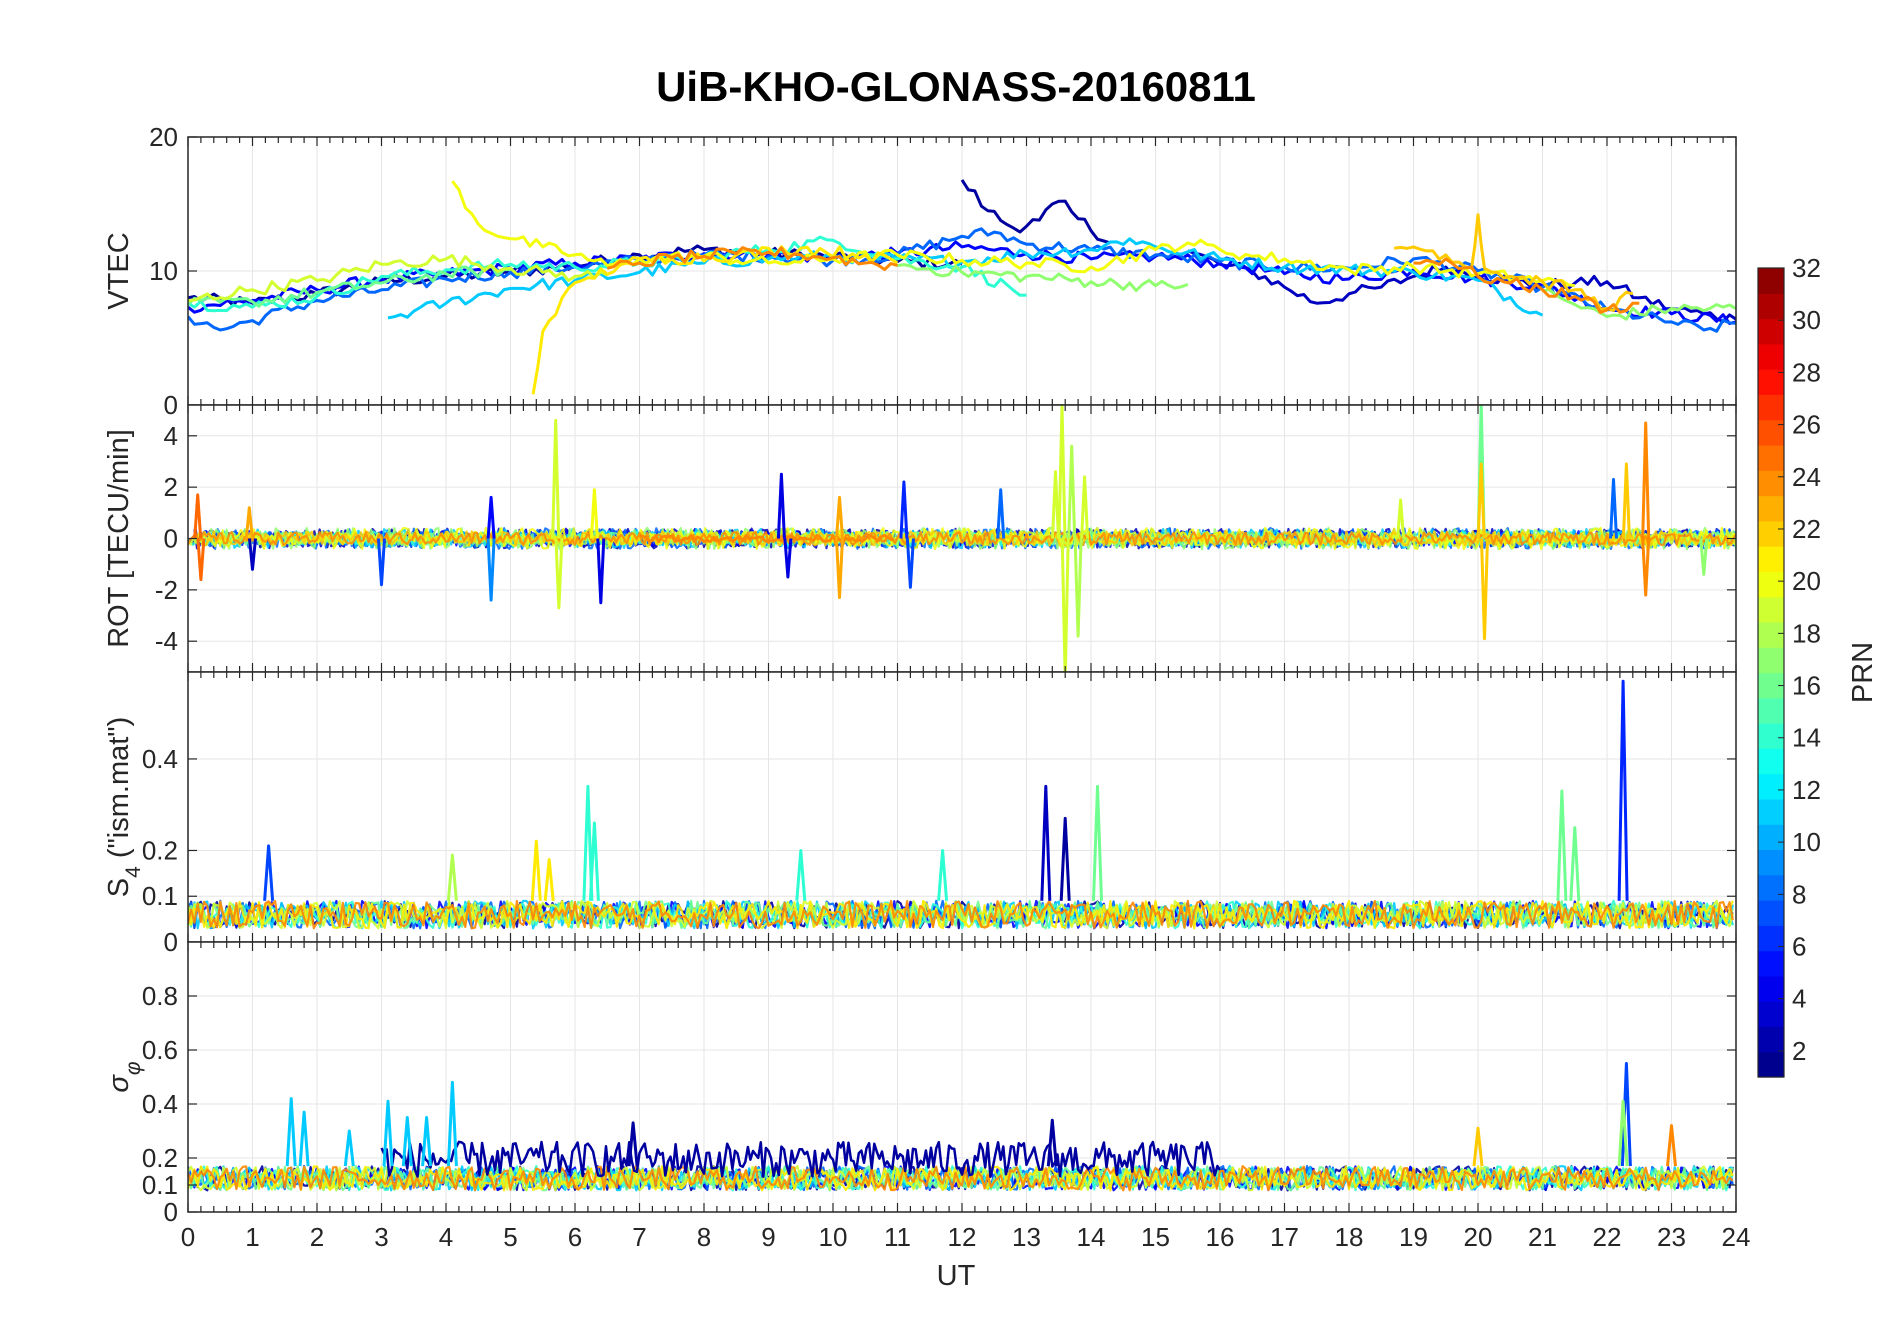  Describe the element at coordinates (510, 1237) in the screenshot. I see `x-tick-label: 5` at that location.